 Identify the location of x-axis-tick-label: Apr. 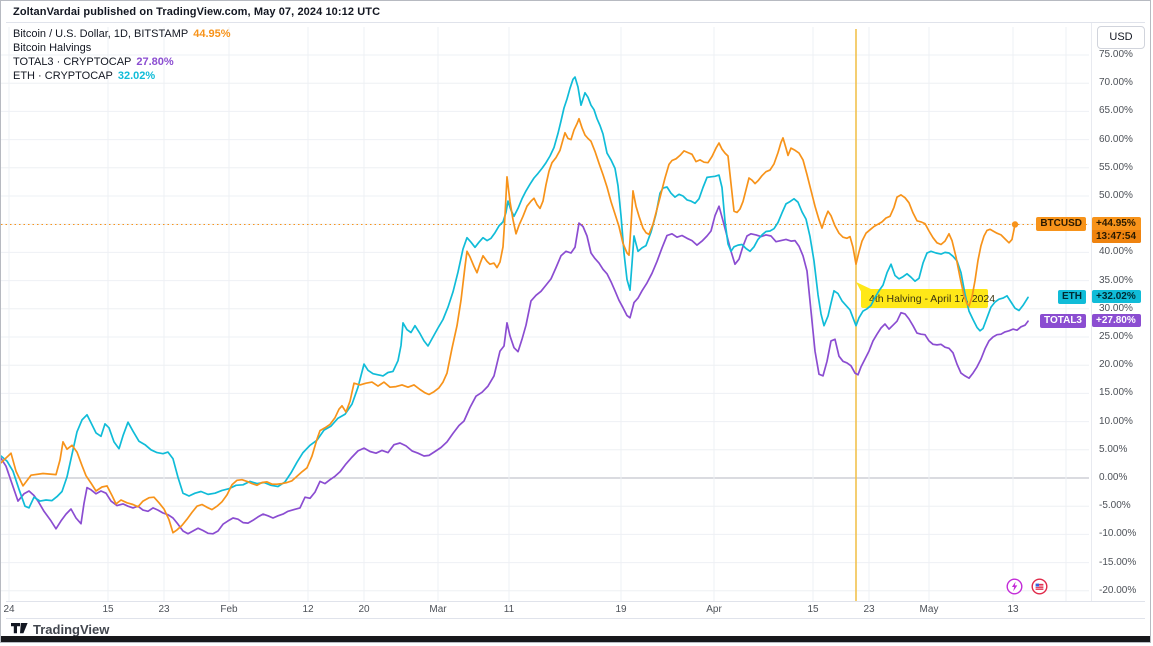
(714, 609).